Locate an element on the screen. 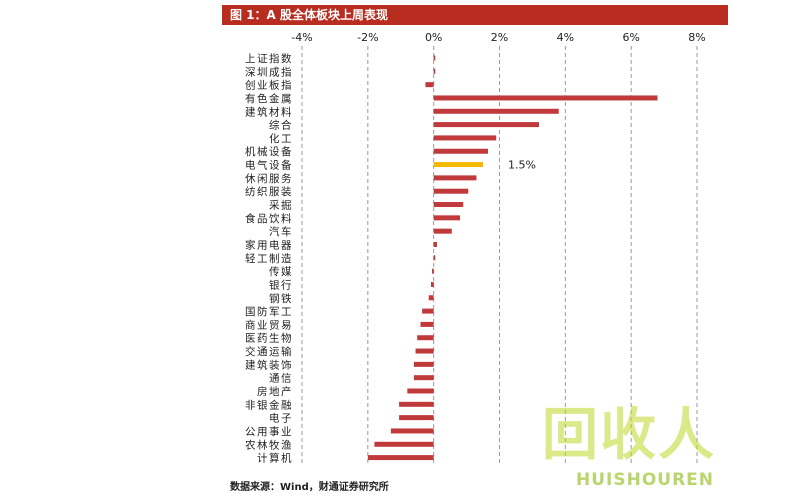 The image size is (800, 500). category-label: 轻工制造 is located at coordinates (269, 258).